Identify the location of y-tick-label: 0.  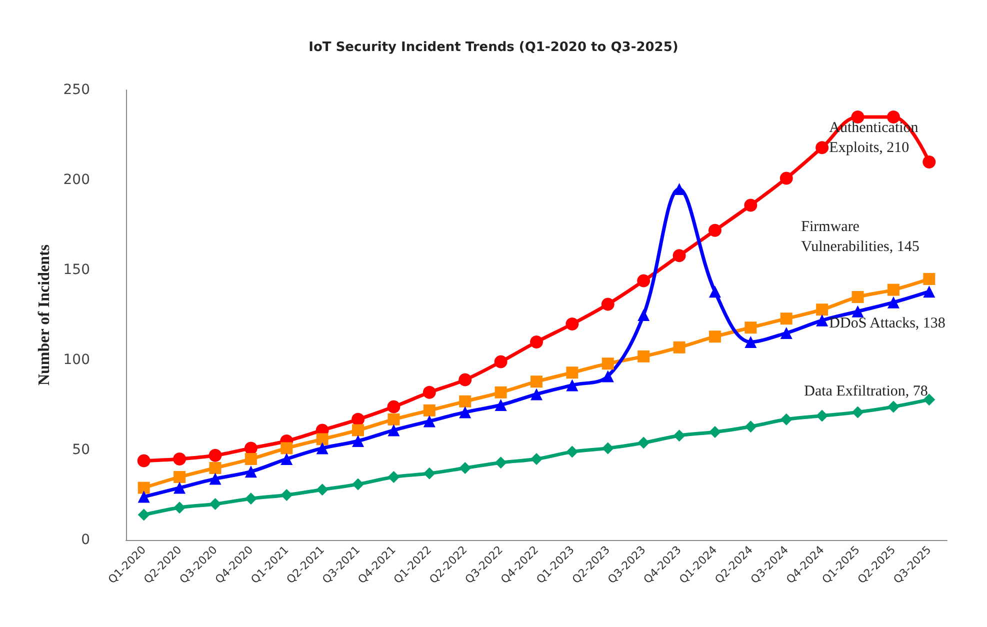
(85, 540).